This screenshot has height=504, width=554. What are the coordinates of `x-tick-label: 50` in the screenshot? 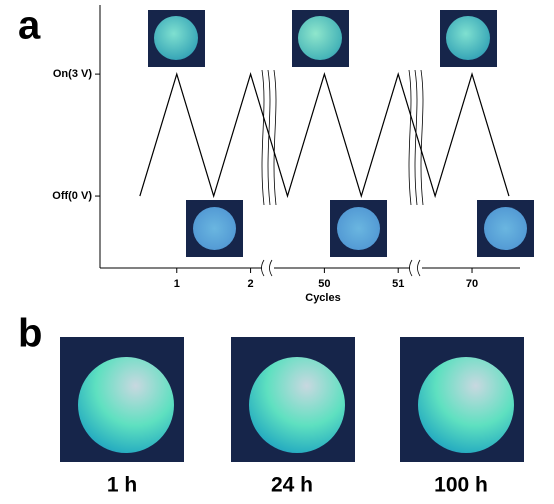 It's located at (324, 284).